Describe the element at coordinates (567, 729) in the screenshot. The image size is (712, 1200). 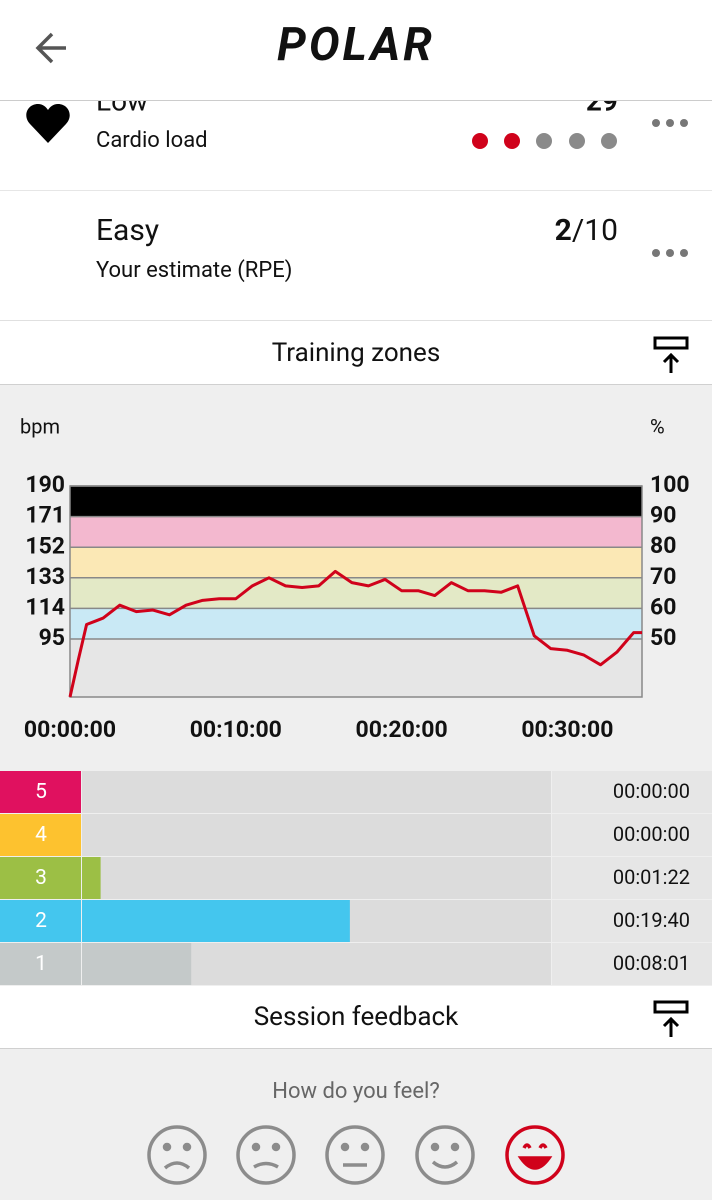
I see `x-tick-label: 00:30:00` at that location.